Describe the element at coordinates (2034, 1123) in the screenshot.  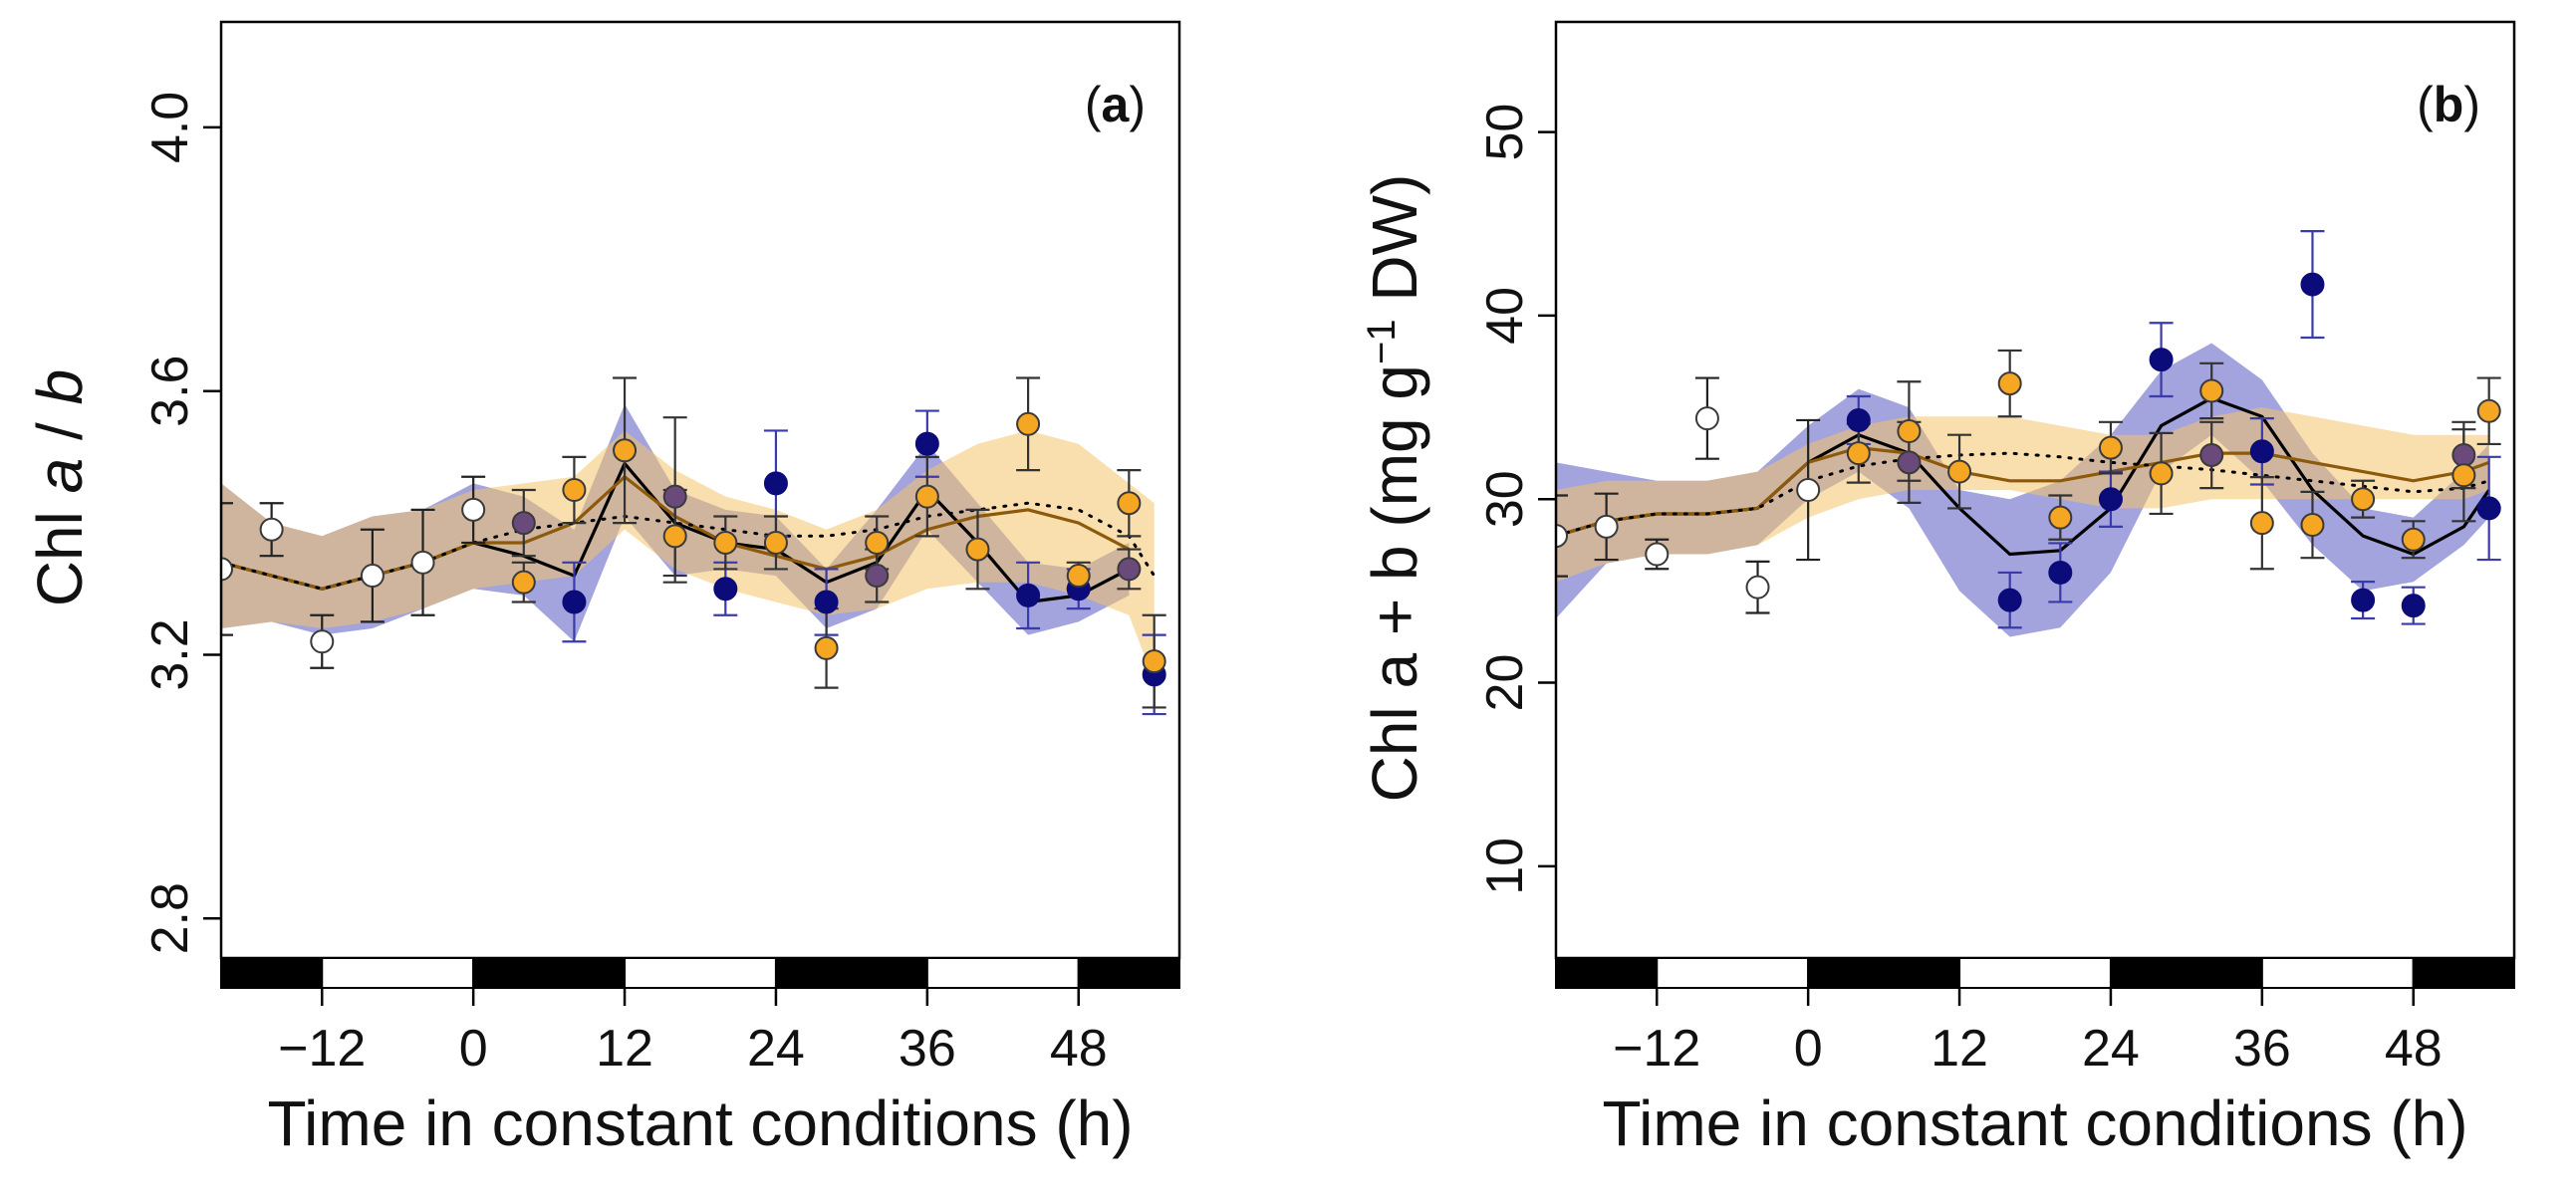
I see `panel-b-x-axis-label: Time in constant conditions (h)` at that location.